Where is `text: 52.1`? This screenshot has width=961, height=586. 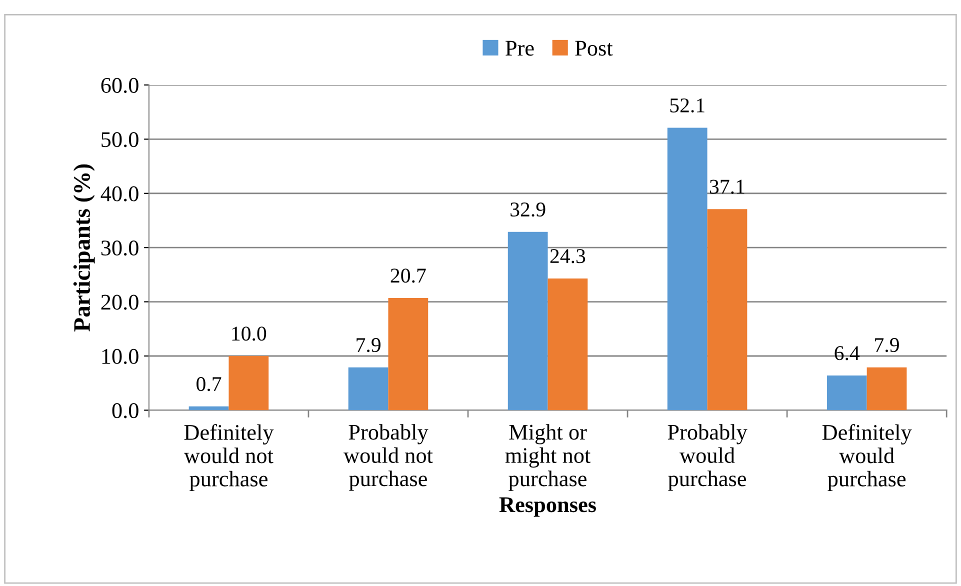 text: 52.1 is located at coordinates (687, 105).